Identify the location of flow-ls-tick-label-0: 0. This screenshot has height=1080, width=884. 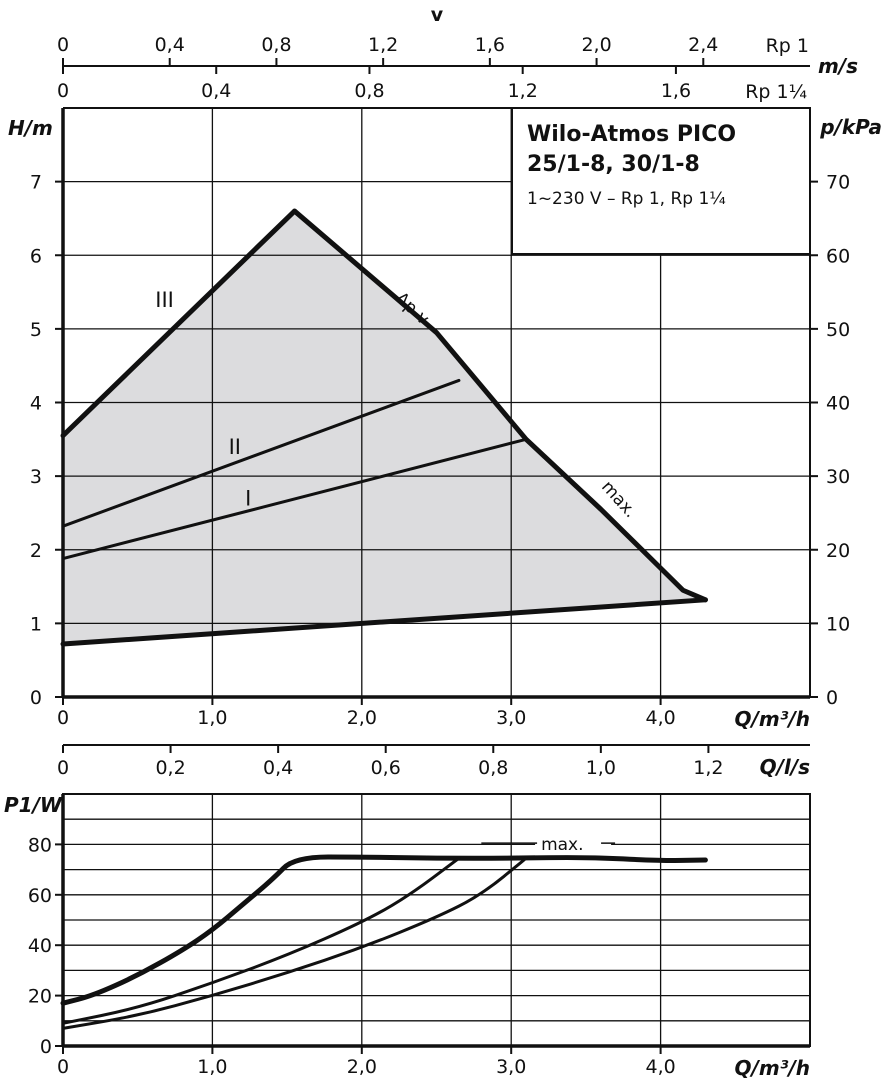
(63, 768).